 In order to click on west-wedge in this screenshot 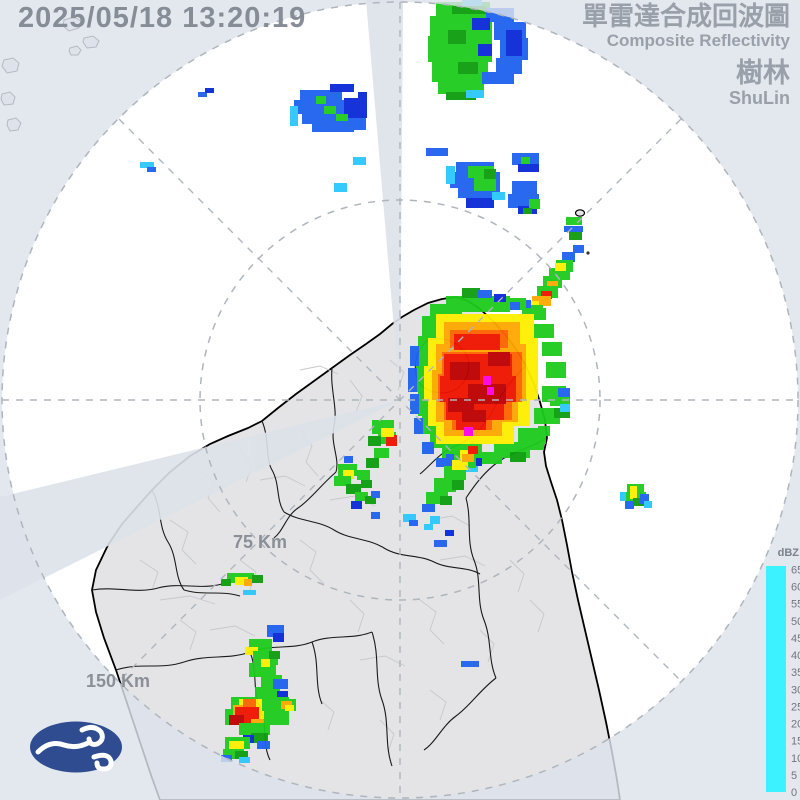, I will do `click(200, 500)`.